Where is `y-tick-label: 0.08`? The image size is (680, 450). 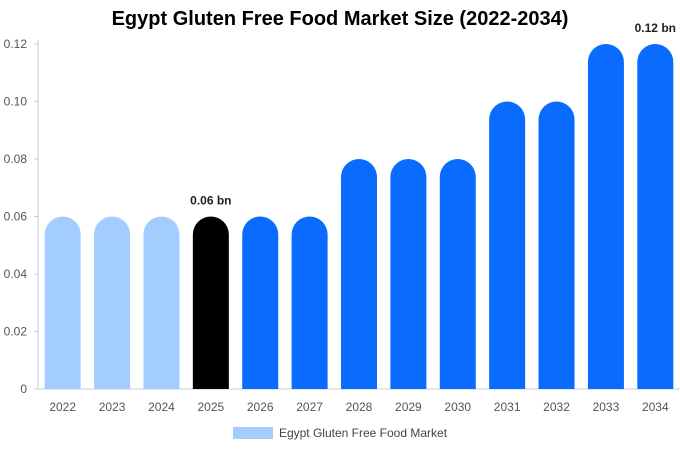
y-tick-label: 0.08 is located at coordinates (16, 159).